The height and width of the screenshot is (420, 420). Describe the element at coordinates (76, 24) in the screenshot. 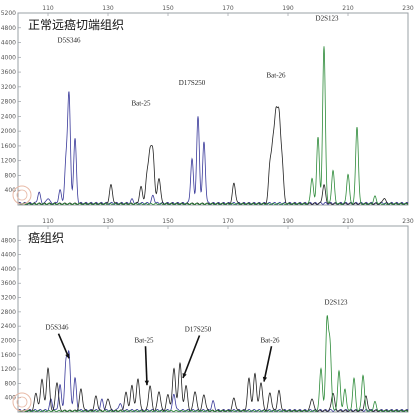

I see `panel-title: 正常远癌切端组织` at that location.